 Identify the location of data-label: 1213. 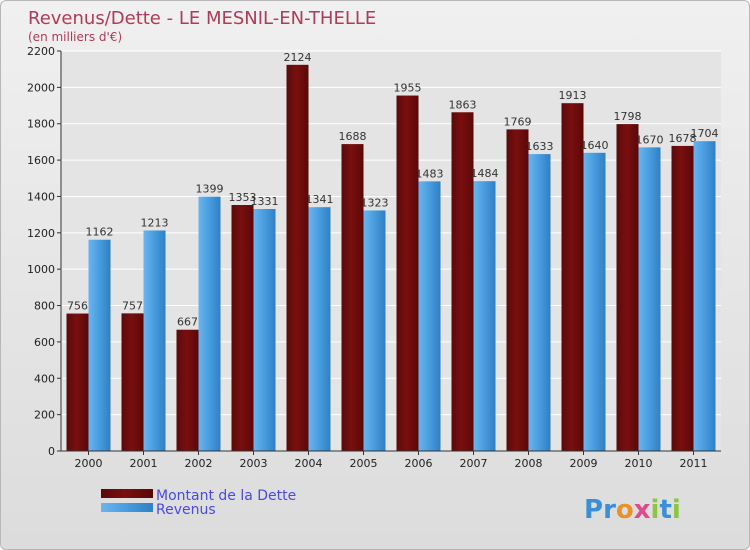
(155, 222).